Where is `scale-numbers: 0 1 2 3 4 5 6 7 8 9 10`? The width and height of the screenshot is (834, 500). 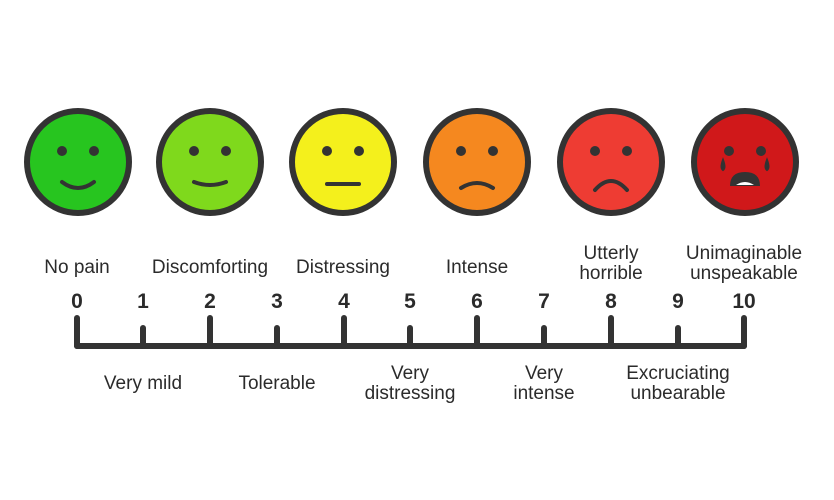 scale-numbers: 0 1 2 3 4 5 6 7 8 9 10 is located at coordinates (413, 301).